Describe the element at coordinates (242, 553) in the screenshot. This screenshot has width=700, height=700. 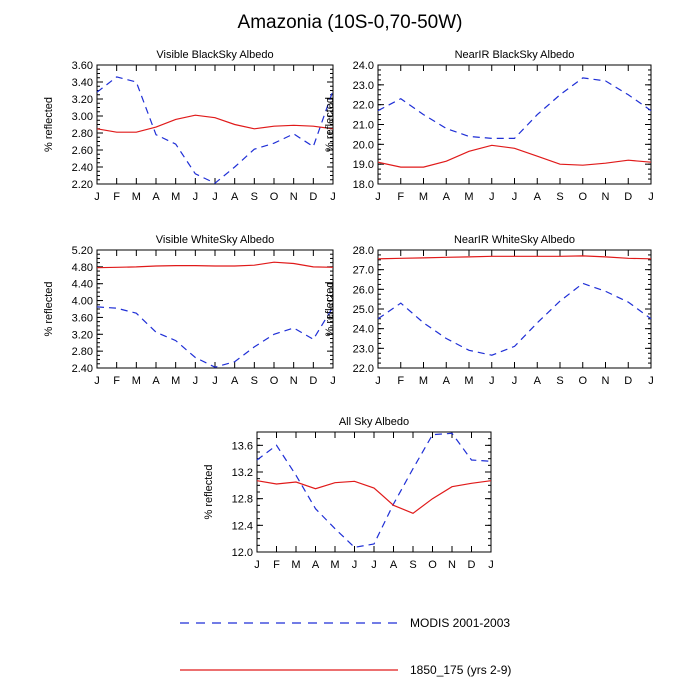
I see `y-tick-label: 12.0` at that location.